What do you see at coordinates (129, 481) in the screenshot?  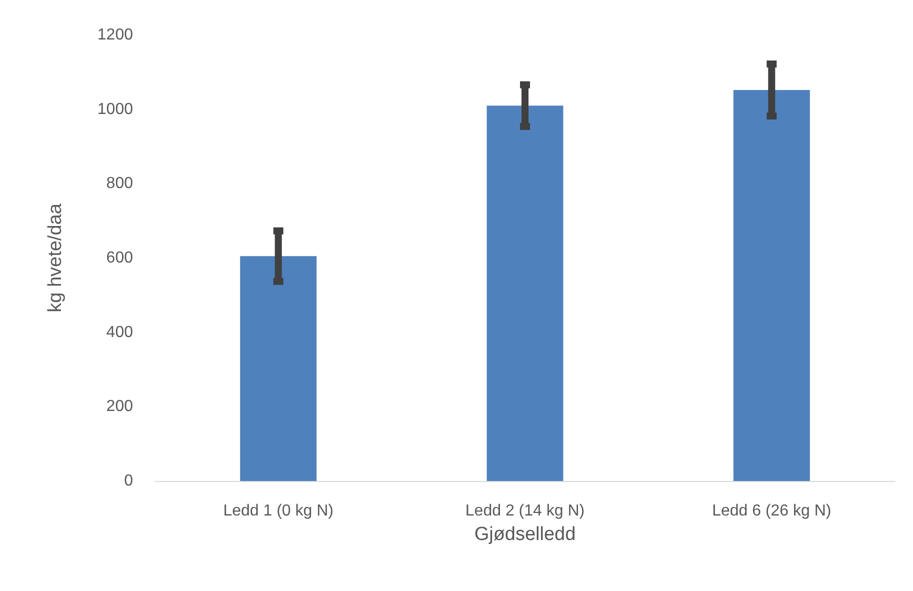 I see `y-tick-label: 0` at bounding box center [129, 481].